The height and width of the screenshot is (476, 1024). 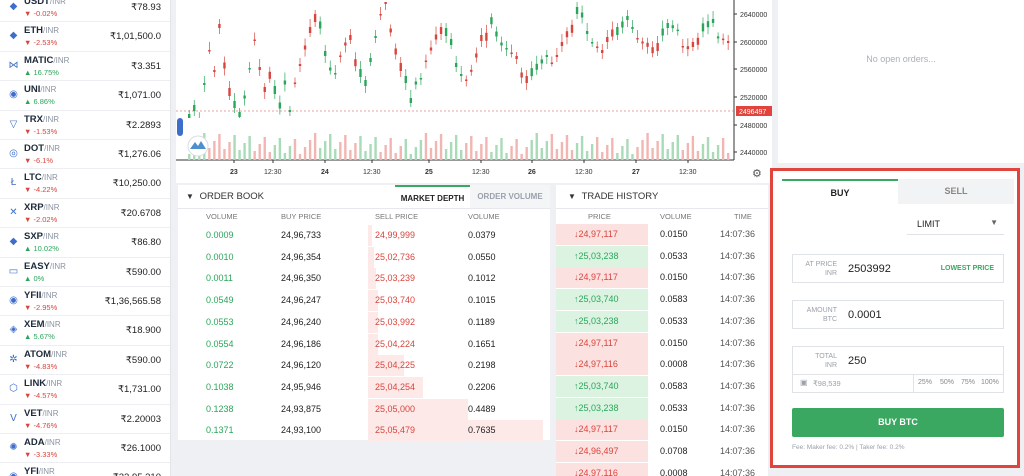 What do you see at coordinates (41, 119) in the screenshot?
I see `market-symbol: TRX/INR` at bounding box center [41, 119].